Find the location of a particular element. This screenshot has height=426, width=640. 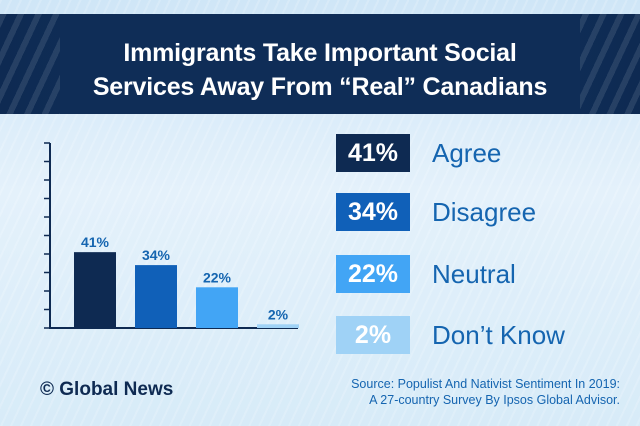

legend-value-box: 34% is located at coordinates (373, 212).